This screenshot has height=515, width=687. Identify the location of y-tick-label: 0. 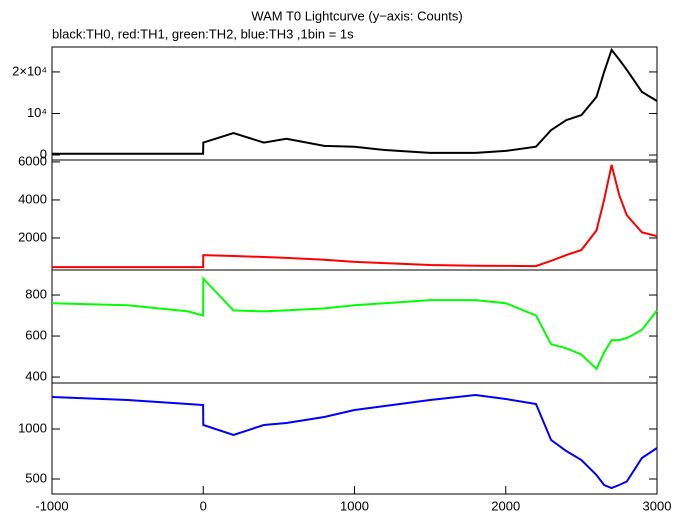
(43, 153).